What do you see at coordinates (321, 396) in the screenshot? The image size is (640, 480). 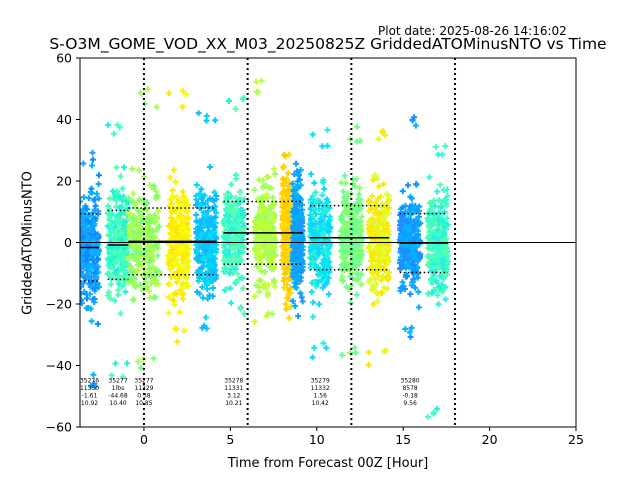 I see `orbit-annotation-text: 1.56` at bounding box center [321, 396].